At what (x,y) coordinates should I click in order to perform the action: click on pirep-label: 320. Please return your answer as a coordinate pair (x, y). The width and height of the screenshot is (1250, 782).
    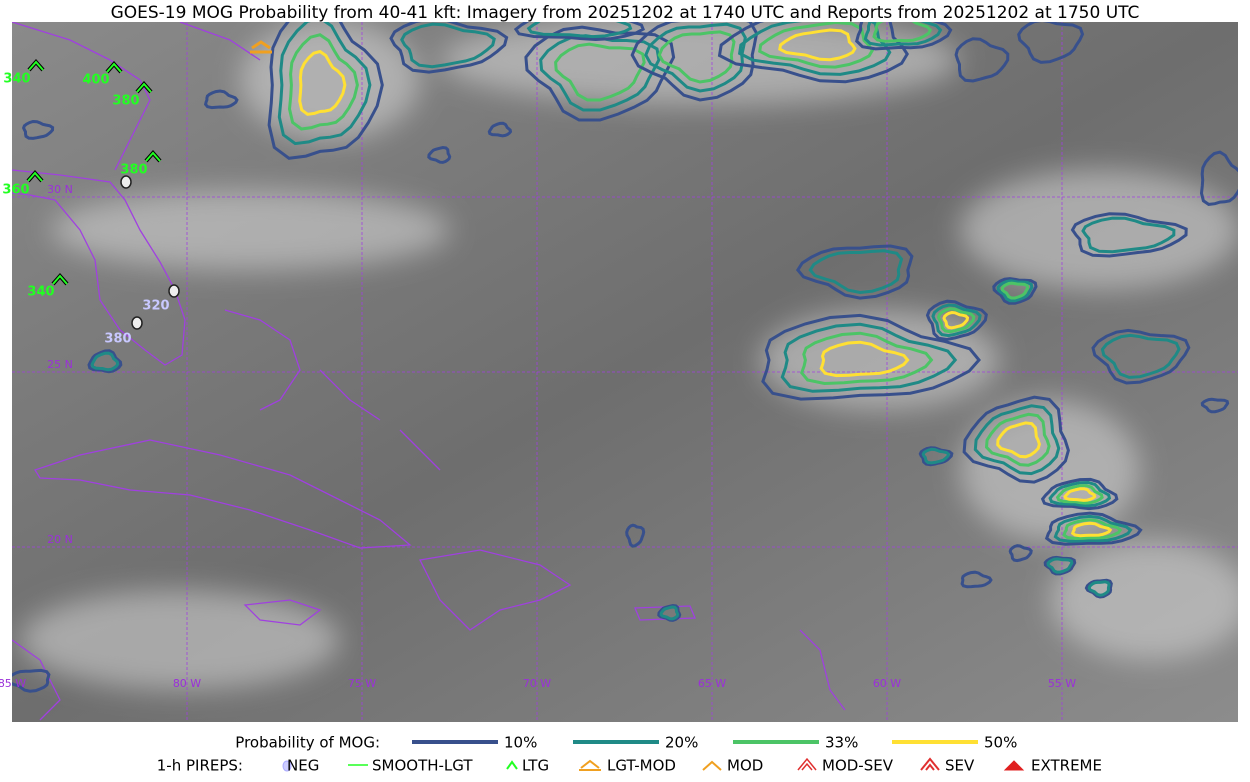
    Looking at the image, I should click on (155, 306).